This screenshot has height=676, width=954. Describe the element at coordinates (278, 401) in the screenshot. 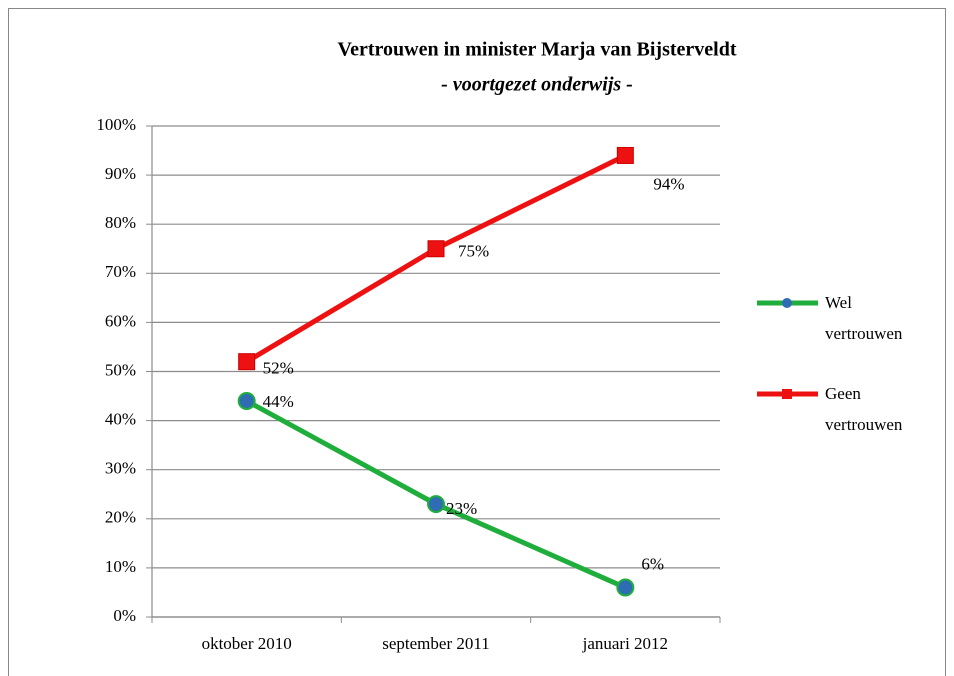

I see `data-label: 44%` at that location.